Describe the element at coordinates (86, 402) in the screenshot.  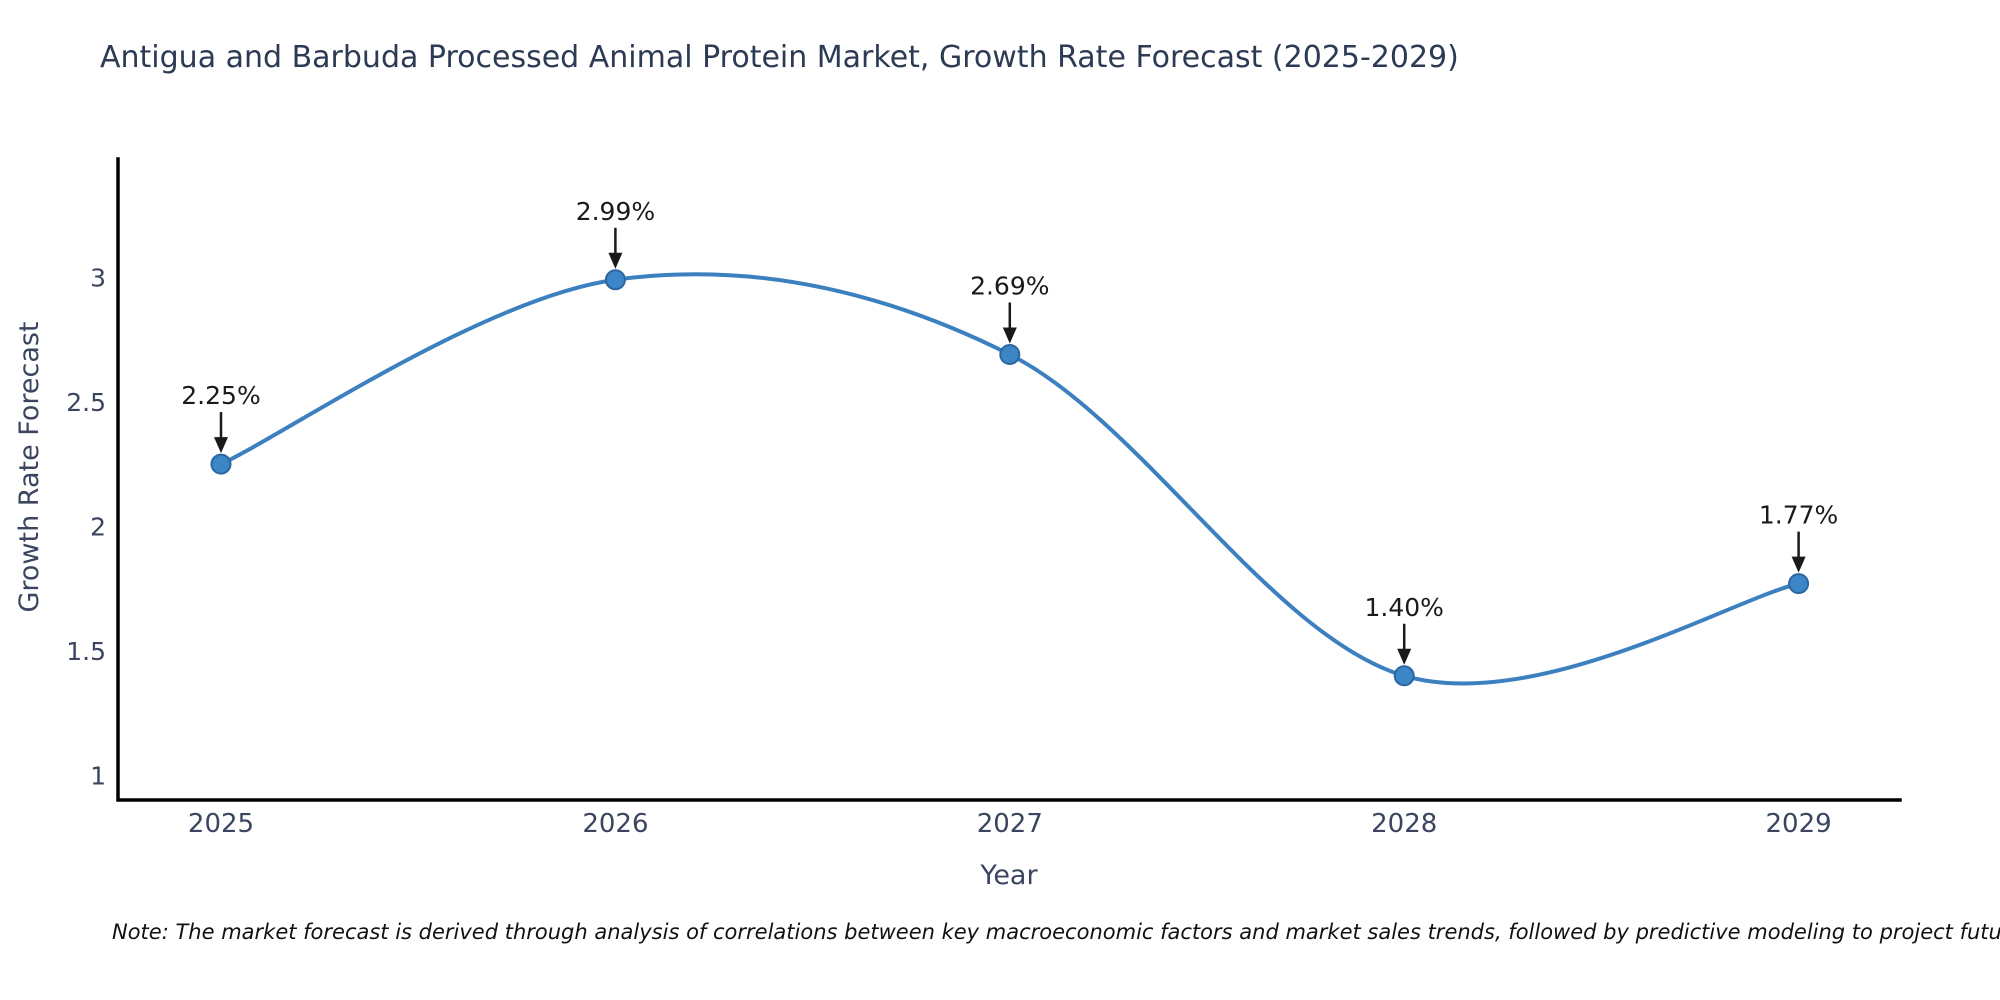
I see `y-axis-tick-label: 2.5` at that location.